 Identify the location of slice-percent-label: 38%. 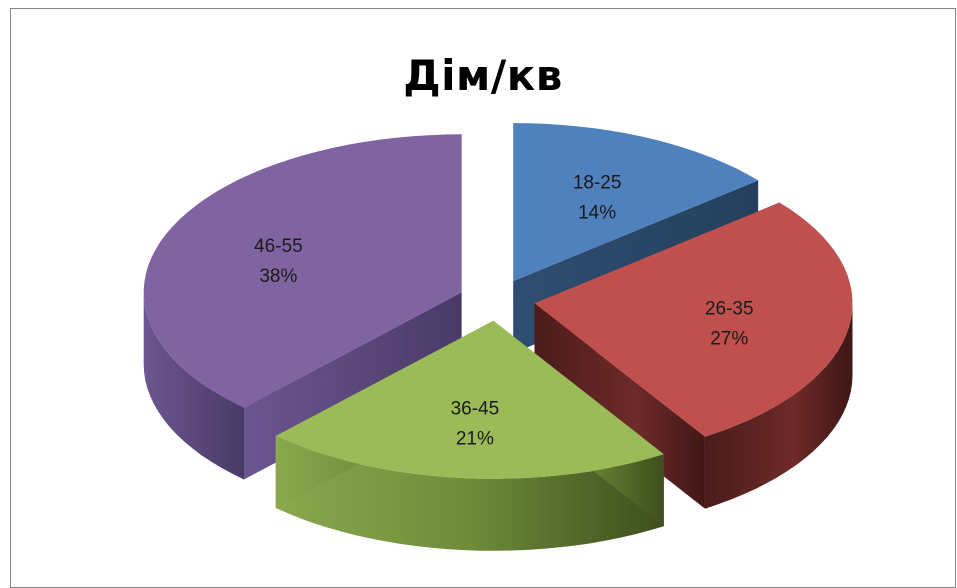
(278, 276).